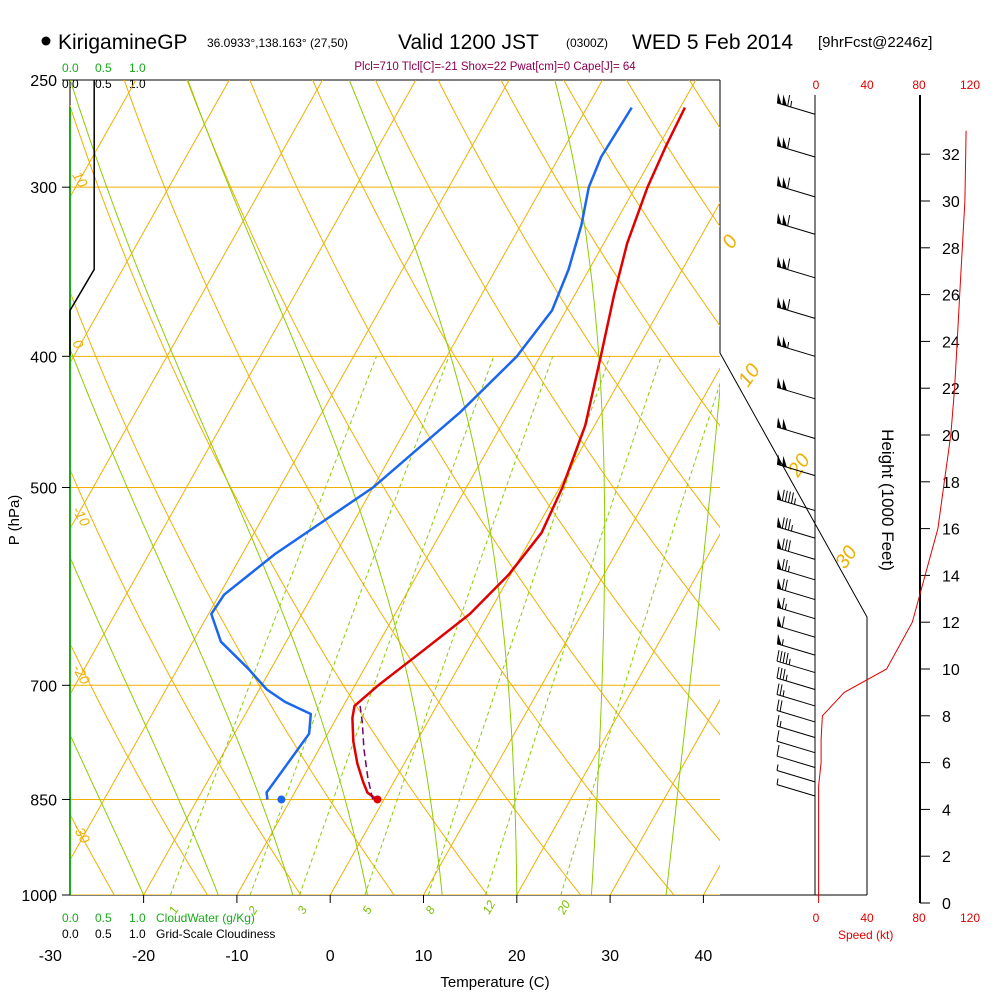 This screenshot has height=1000, width=1000. I want to click on cloudiness-top-tick: 0.0, so click(70, 84).